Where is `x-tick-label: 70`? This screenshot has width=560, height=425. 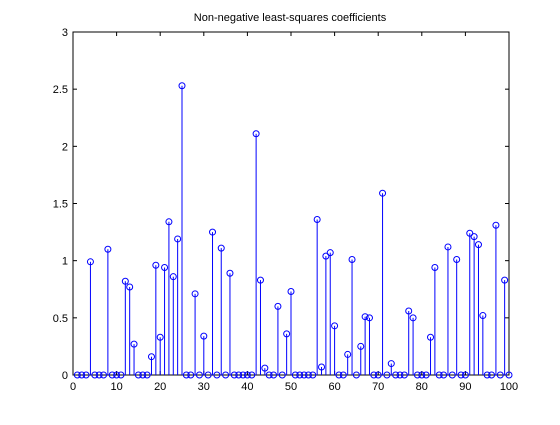 x-tick-label: 70 is located at coordinates (378, 387).